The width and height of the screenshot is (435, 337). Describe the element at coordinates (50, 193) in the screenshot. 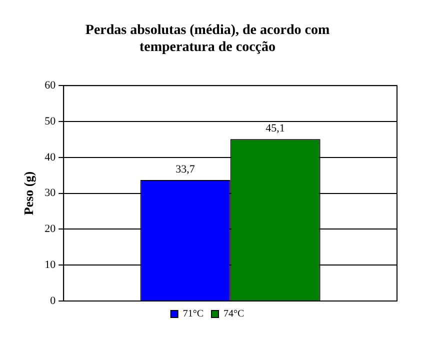

I see `y-tick-label: 30` at that location.